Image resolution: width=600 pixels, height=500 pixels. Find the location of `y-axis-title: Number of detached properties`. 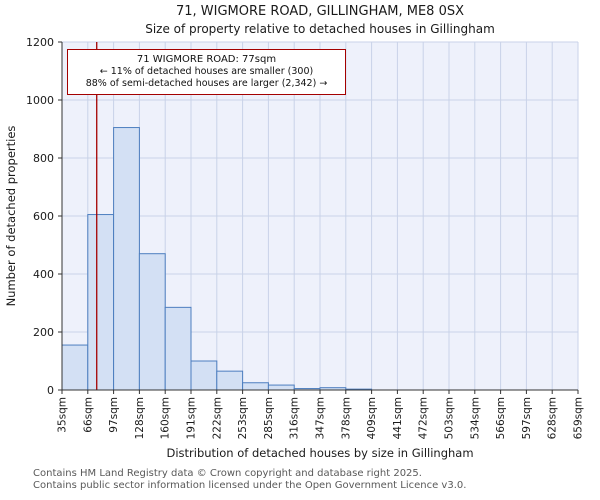

y-axis-title: Number of detached properties is located at coordinates (11, 216).